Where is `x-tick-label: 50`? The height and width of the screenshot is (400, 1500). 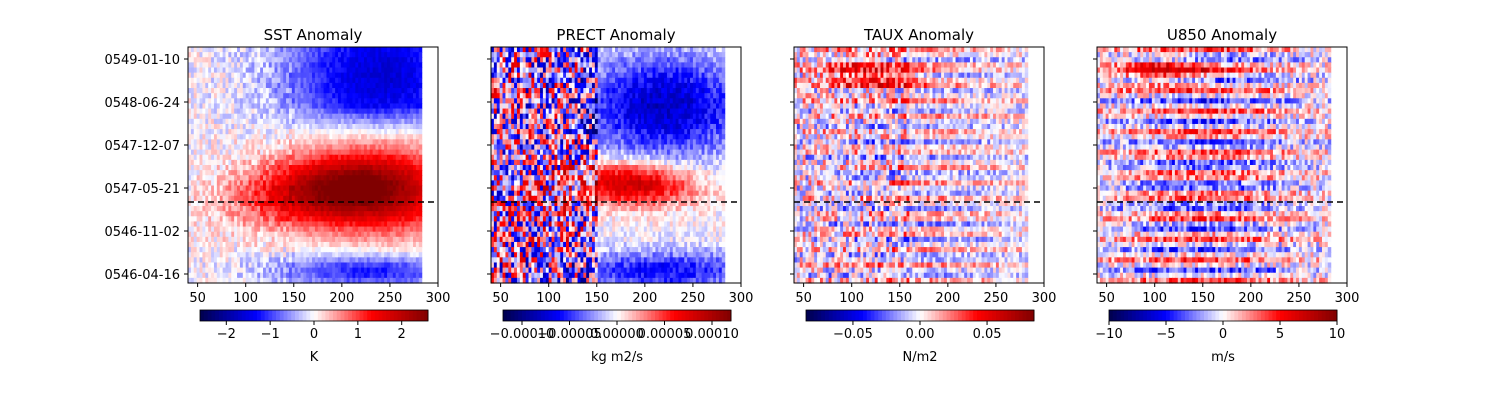
x-tick-label: 50 is located at coordinates (197, 298).